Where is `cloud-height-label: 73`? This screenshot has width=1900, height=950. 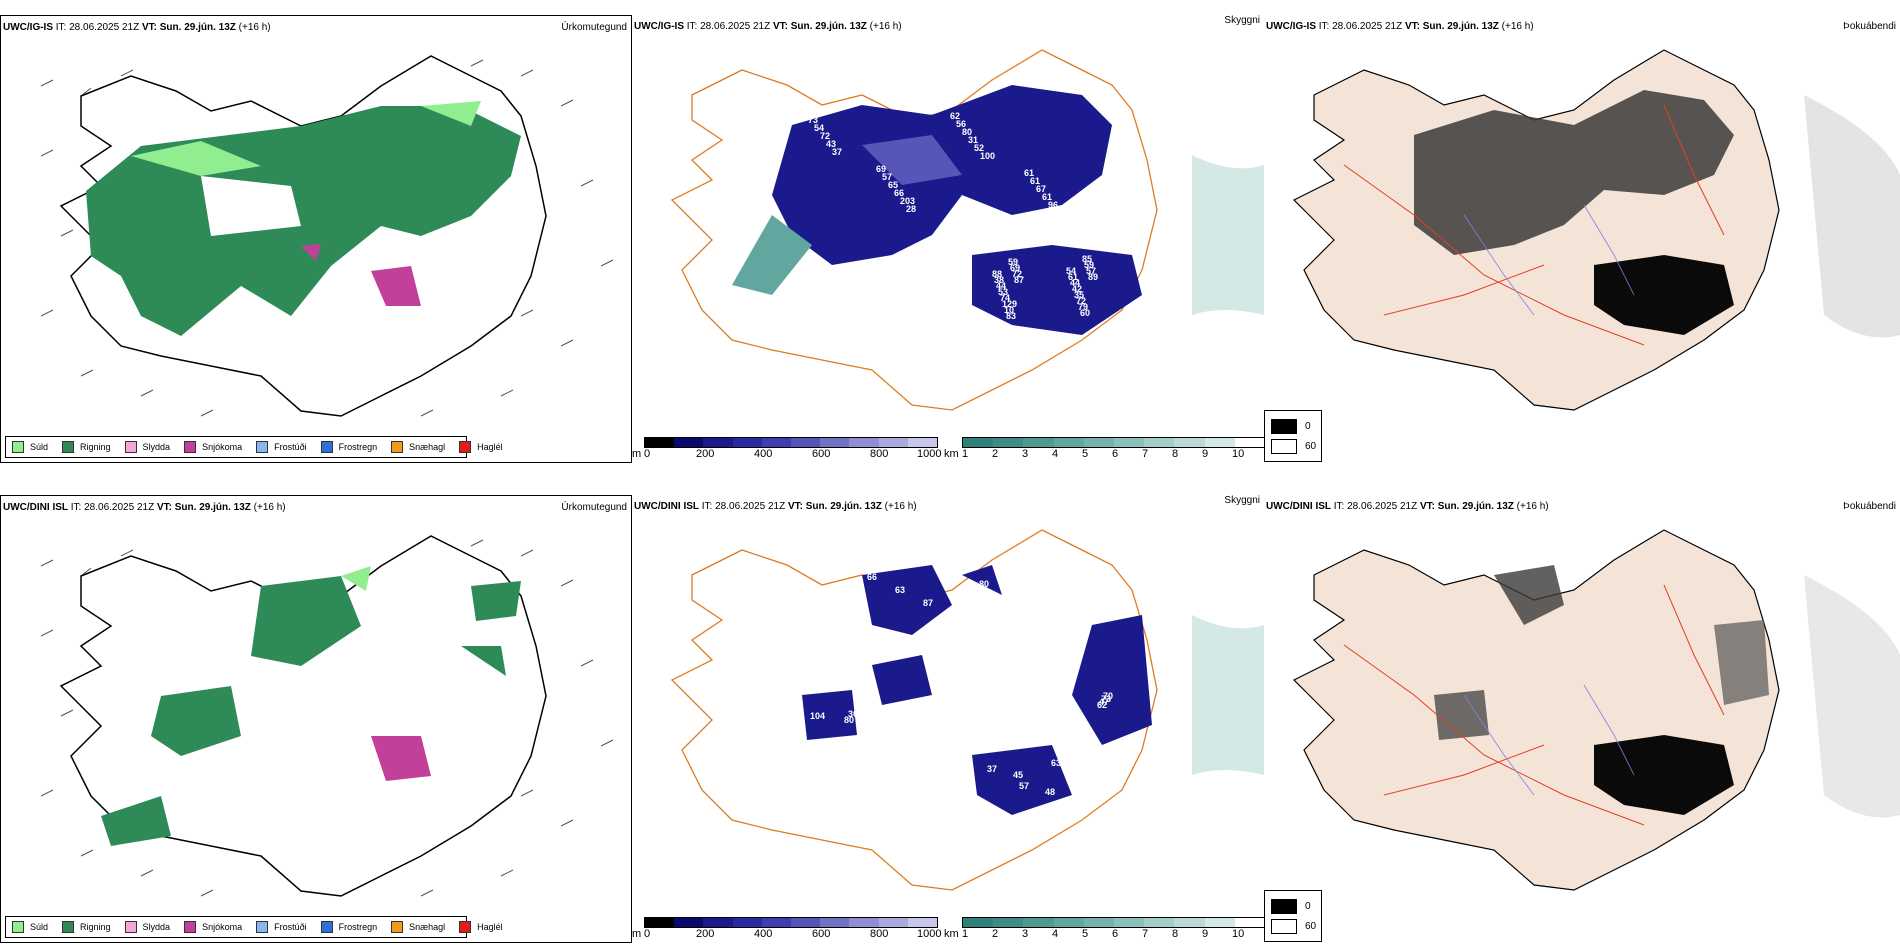
cloud-height-label: 73 is located at coordinates (1106, 699).